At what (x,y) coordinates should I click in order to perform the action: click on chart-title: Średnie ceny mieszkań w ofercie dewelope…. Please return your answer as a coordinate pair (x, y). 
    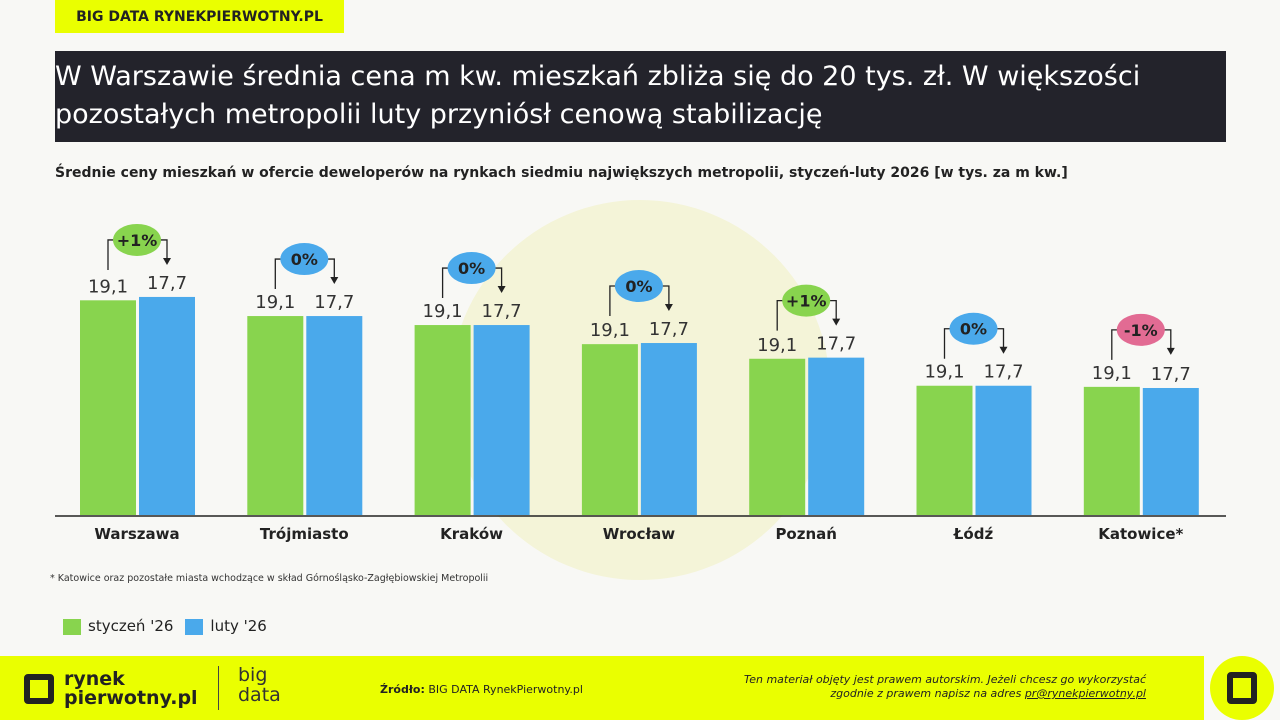
    Looking at the image, I should click on (561, 173).